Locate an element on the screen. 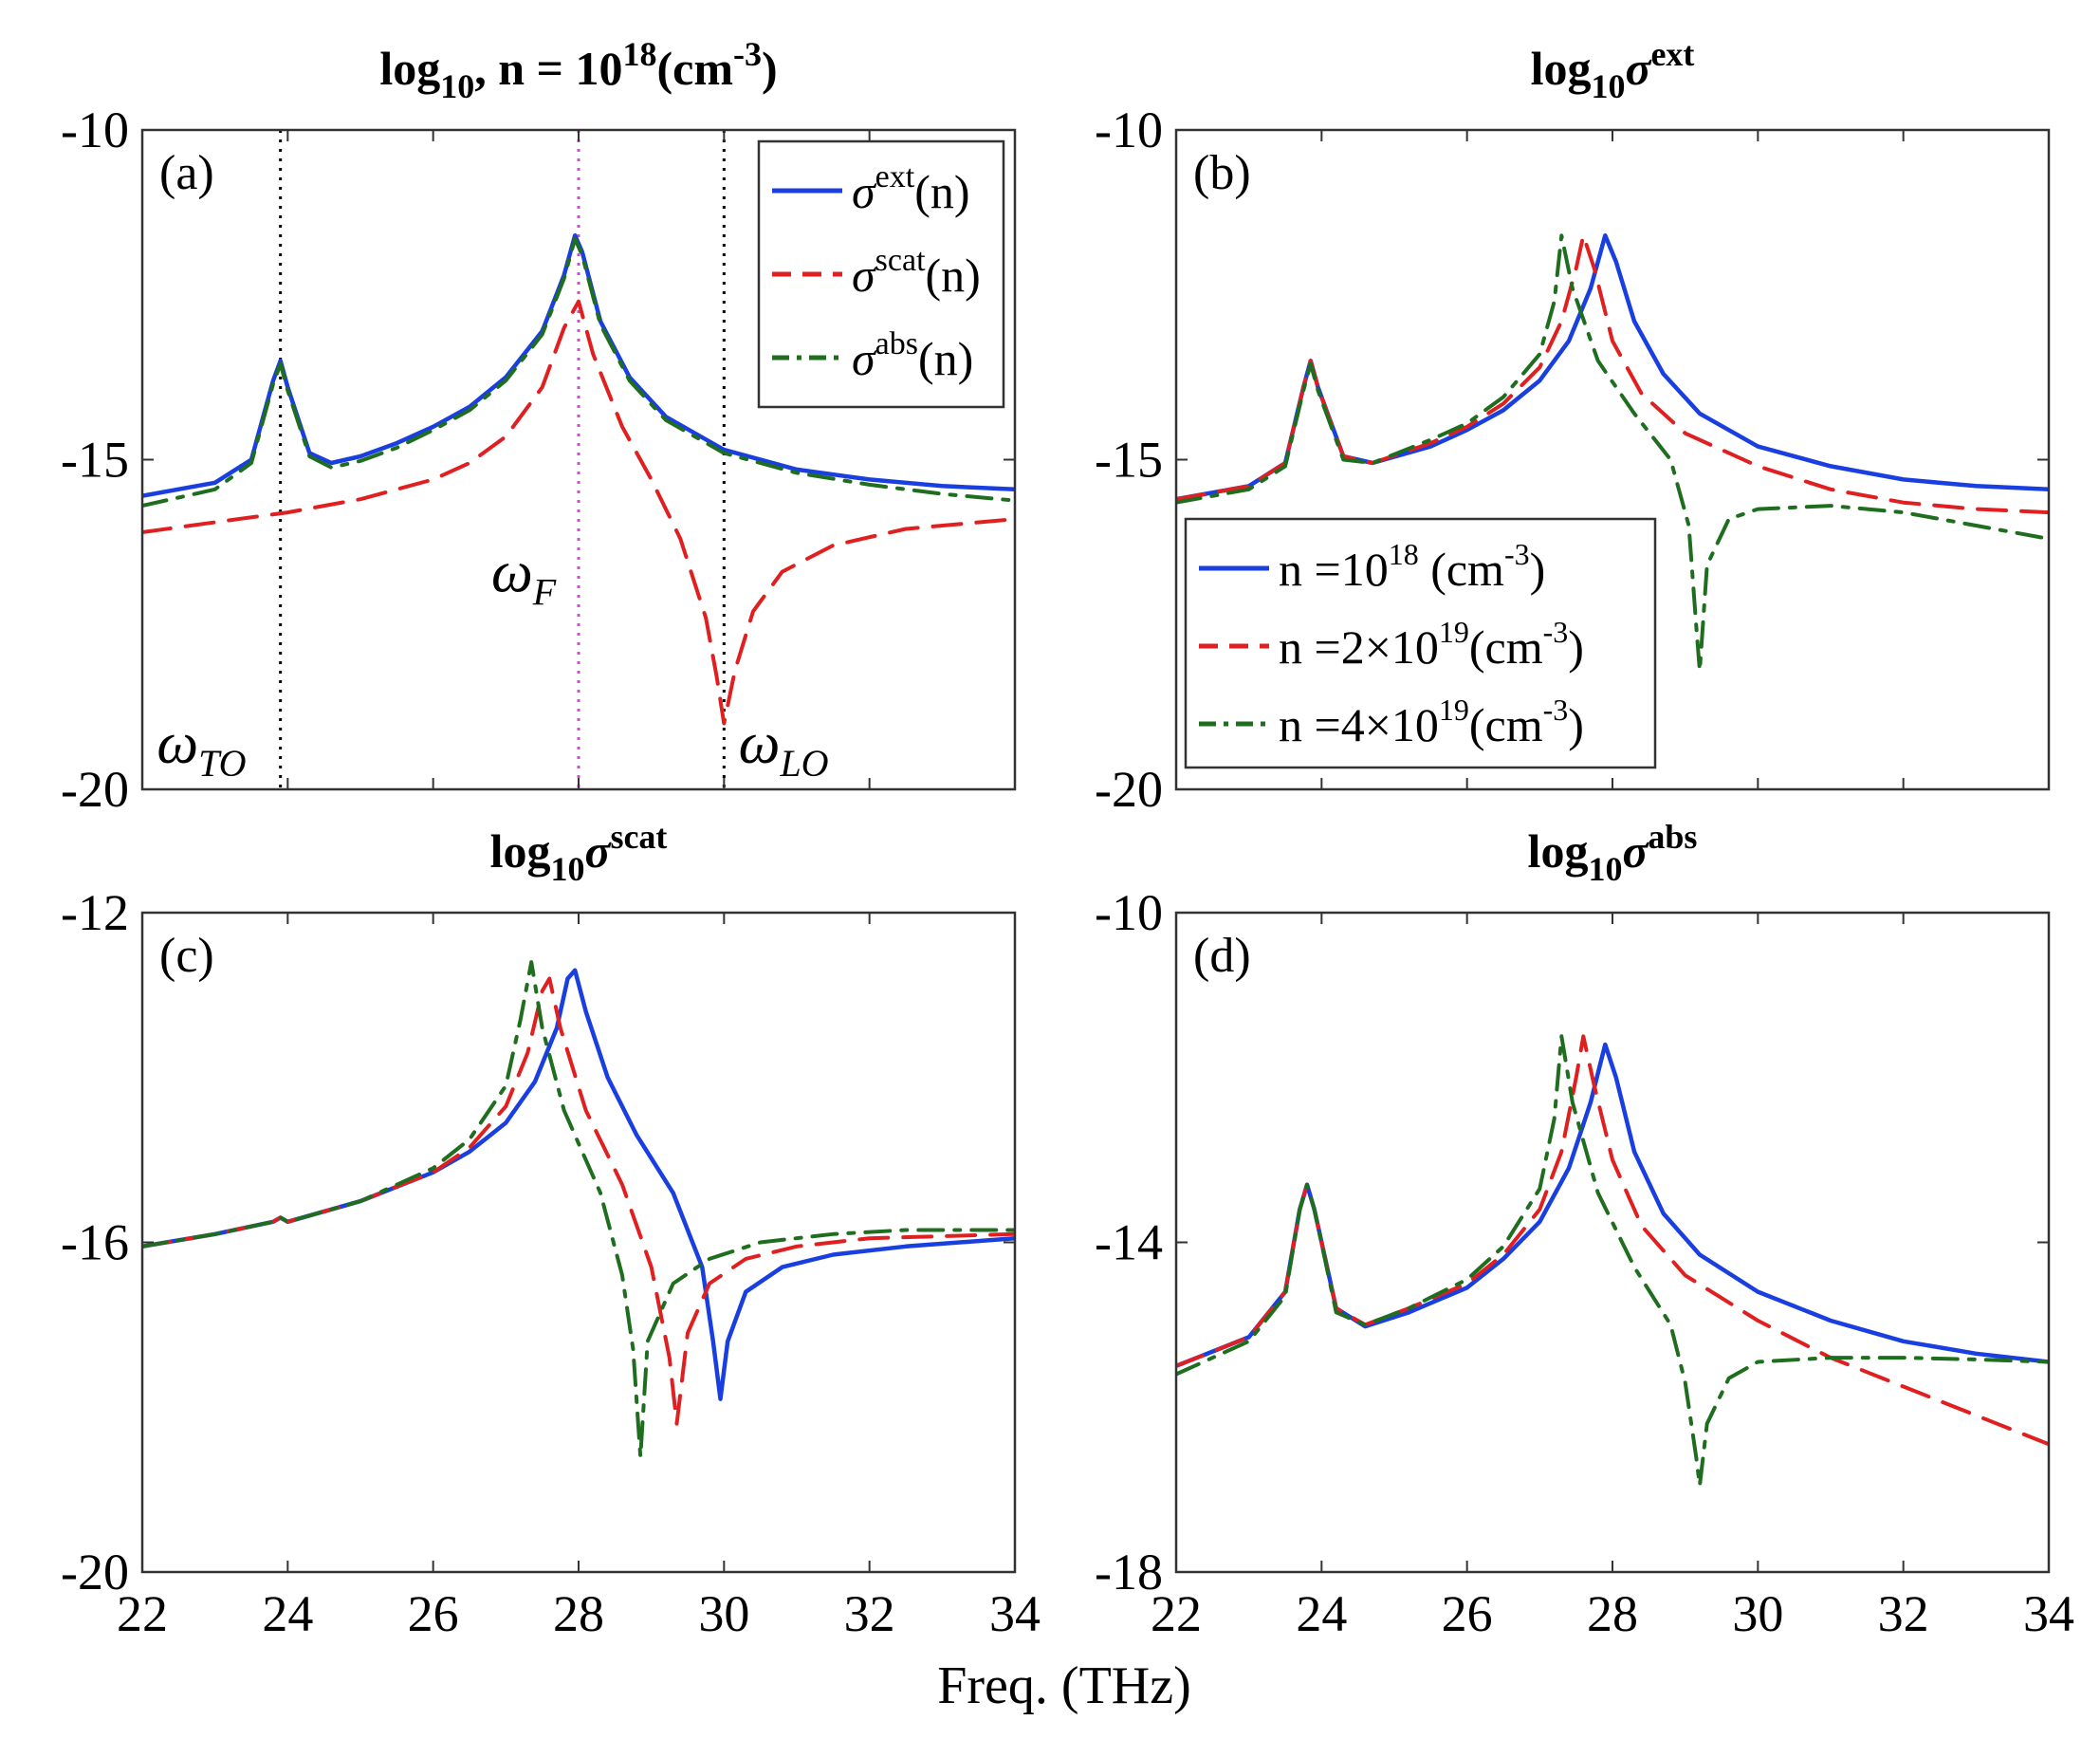 The image size is (2100, 1739). panel-title: log10σabs is located at coordinates (1613, 853).